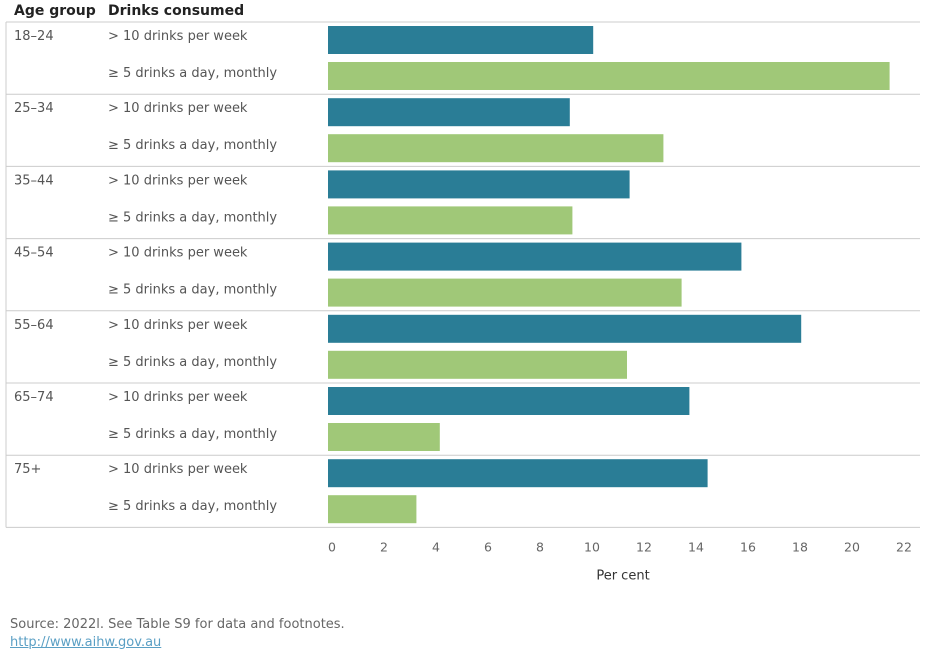 This screenshot has height=656, width=939. I want to click on x-tick-label: 20, so click(852, 546).